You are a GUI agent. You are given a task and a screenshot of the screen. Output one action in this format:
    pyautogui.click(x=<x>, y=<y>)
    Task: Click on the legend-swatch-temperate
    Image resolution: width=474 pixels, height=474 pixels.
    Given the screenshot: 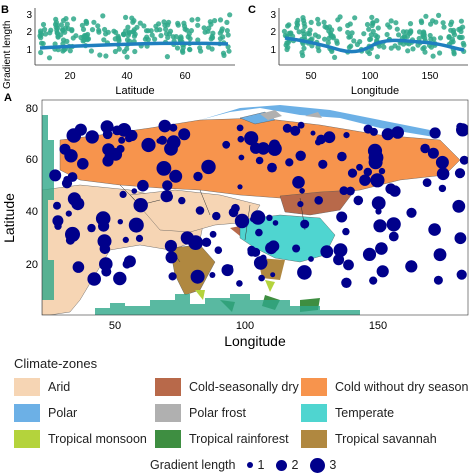 What is the action you would take?
    pyautogui.click(x=314, y=413)
    